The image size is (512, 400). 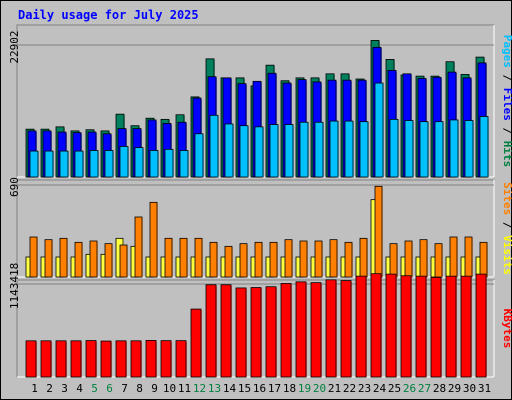 What do you see at coordinates (34, 388) in the screenshot?
I see `x-tick-label-day-1: 1` at bounding box center [34, 388].